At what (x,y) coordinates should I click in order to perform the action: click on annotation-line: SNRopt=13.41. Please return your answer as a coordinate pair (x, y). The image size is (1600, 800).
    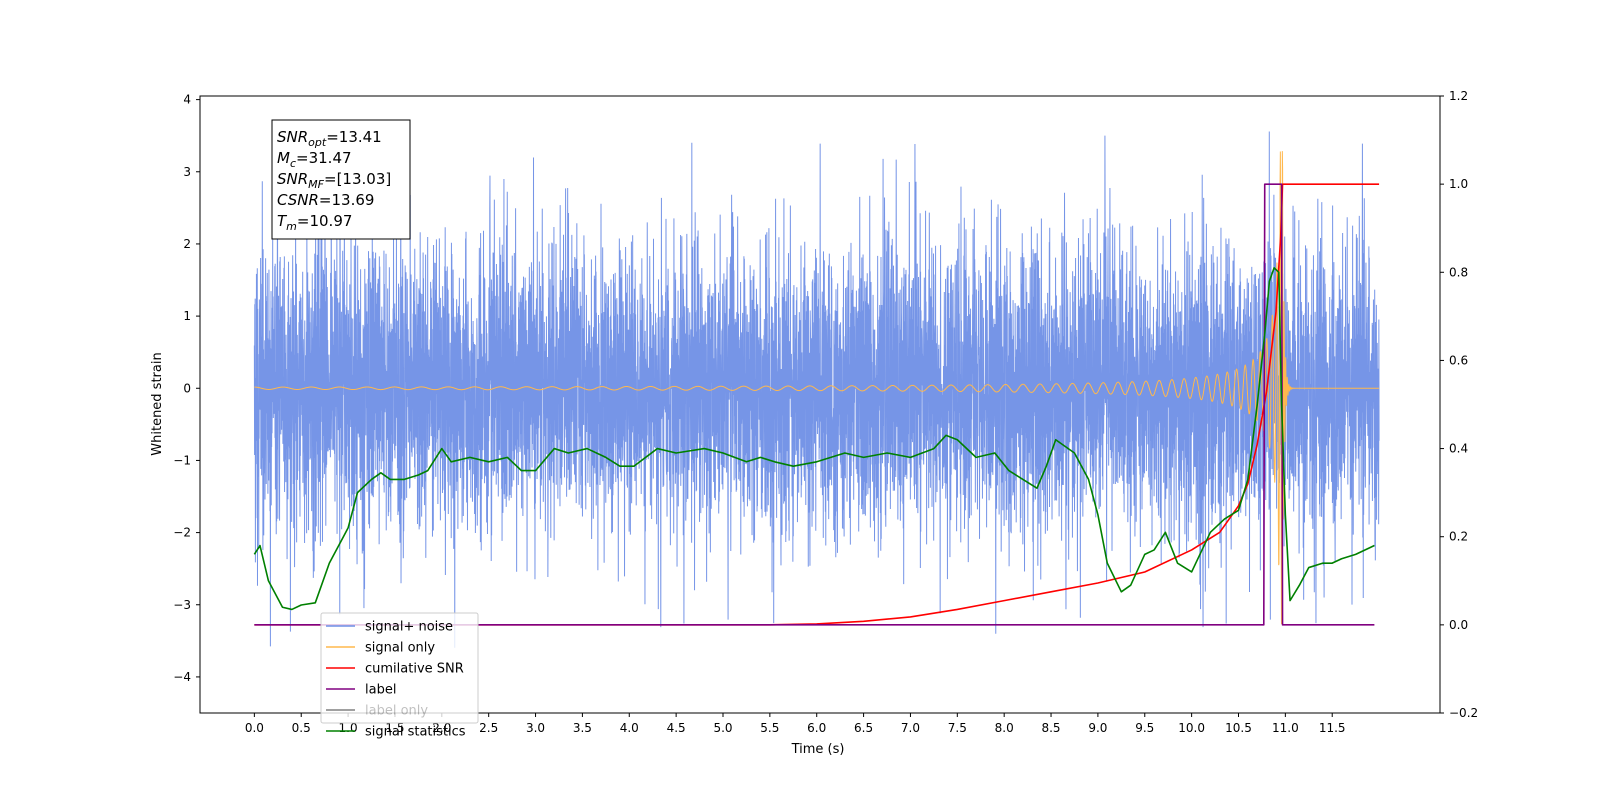
    Looking at the image, I should click on (329, 138).